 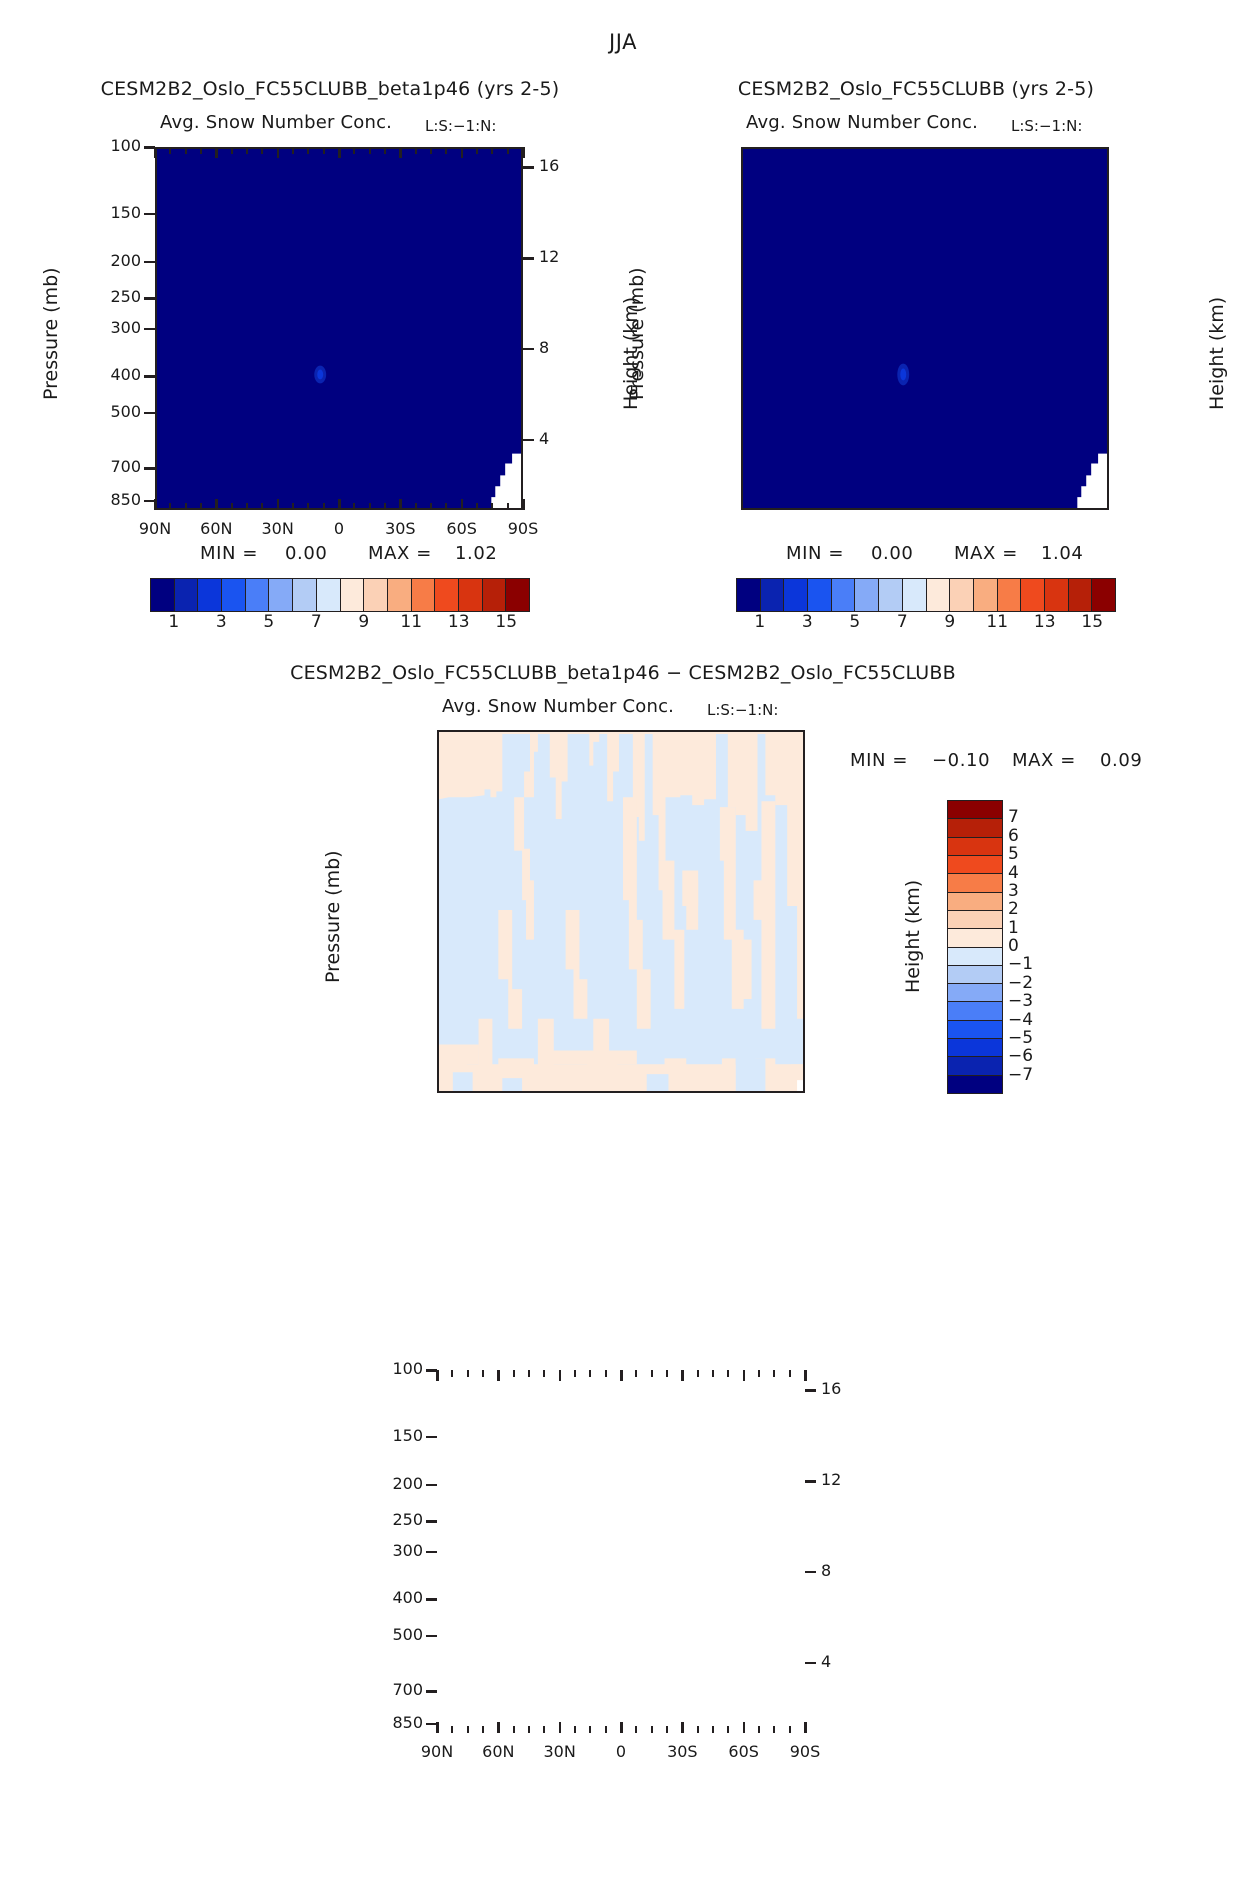 What do you see at coordinates (498, 1751) in the screenshot?
I see `latitude-tick-label: 60N` at bounding box center [498, 1751].